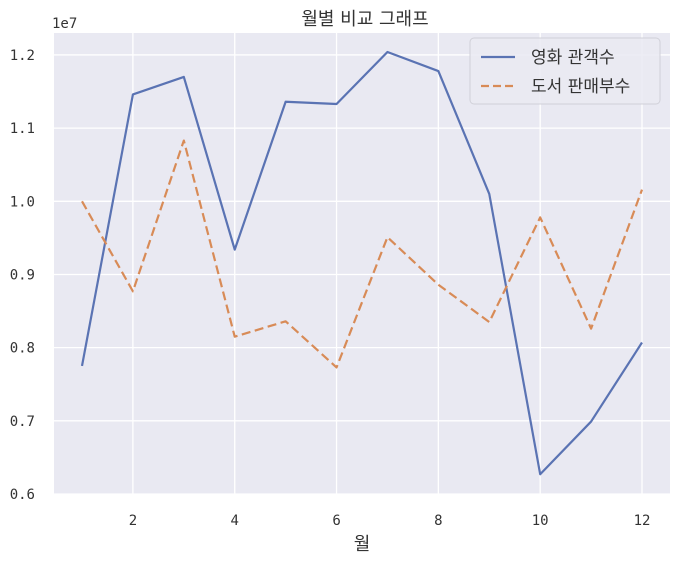  Describe the element at coordinates (64, 24) in the screenshot. I see `y-offset-label: 1e7` at that location.